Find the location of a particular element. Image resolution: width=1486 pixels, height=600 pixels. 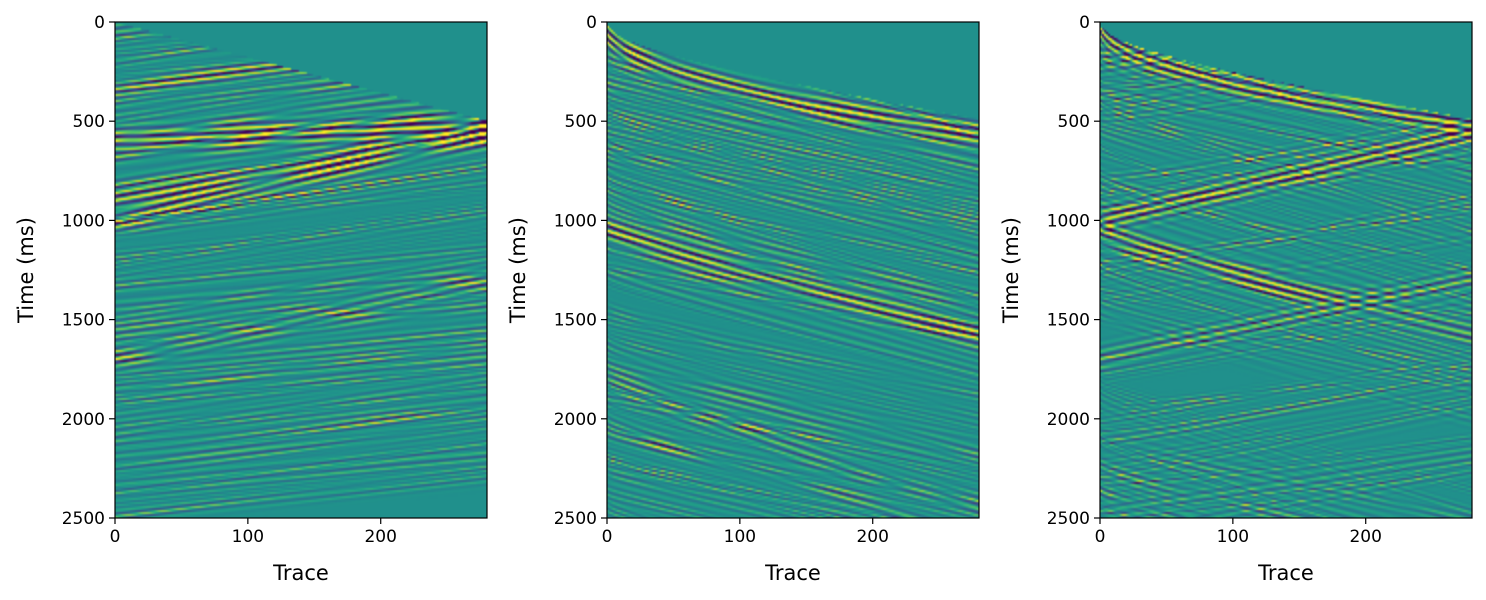

panel-3-x-axis-label: Trace is located at coordinates (1285, 573).